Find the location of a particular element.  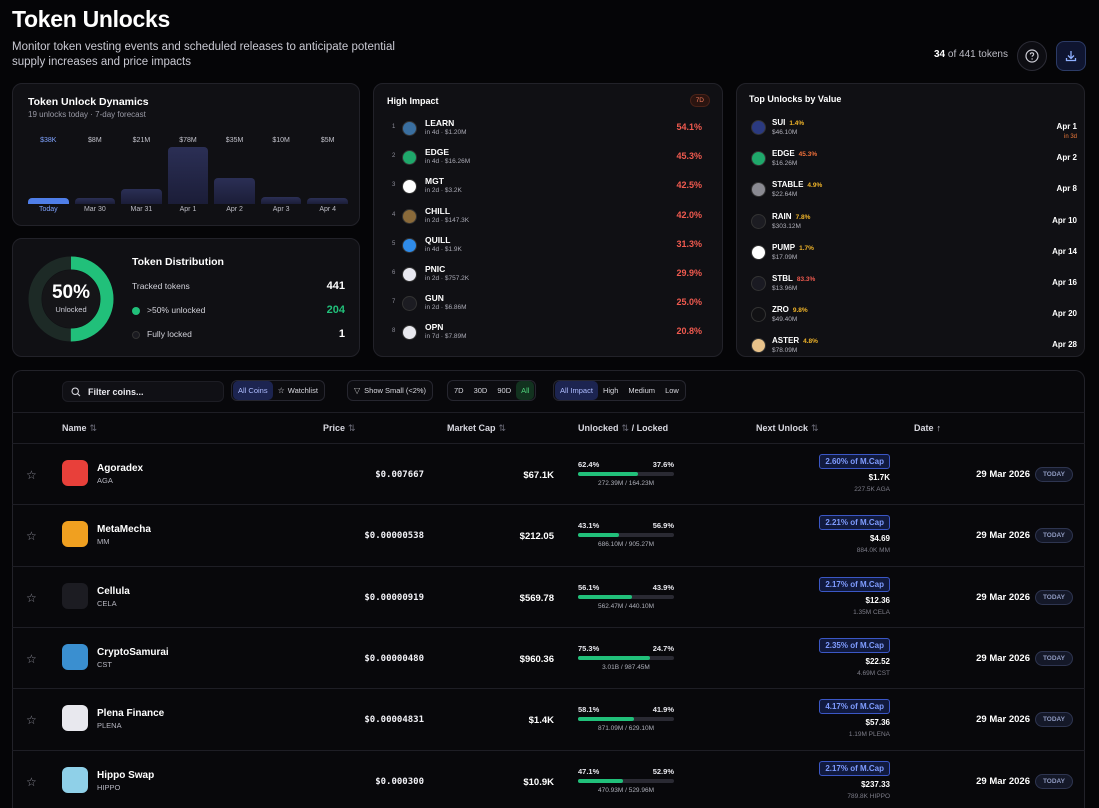

impact-low: Low is located at coordinates (672, 390).